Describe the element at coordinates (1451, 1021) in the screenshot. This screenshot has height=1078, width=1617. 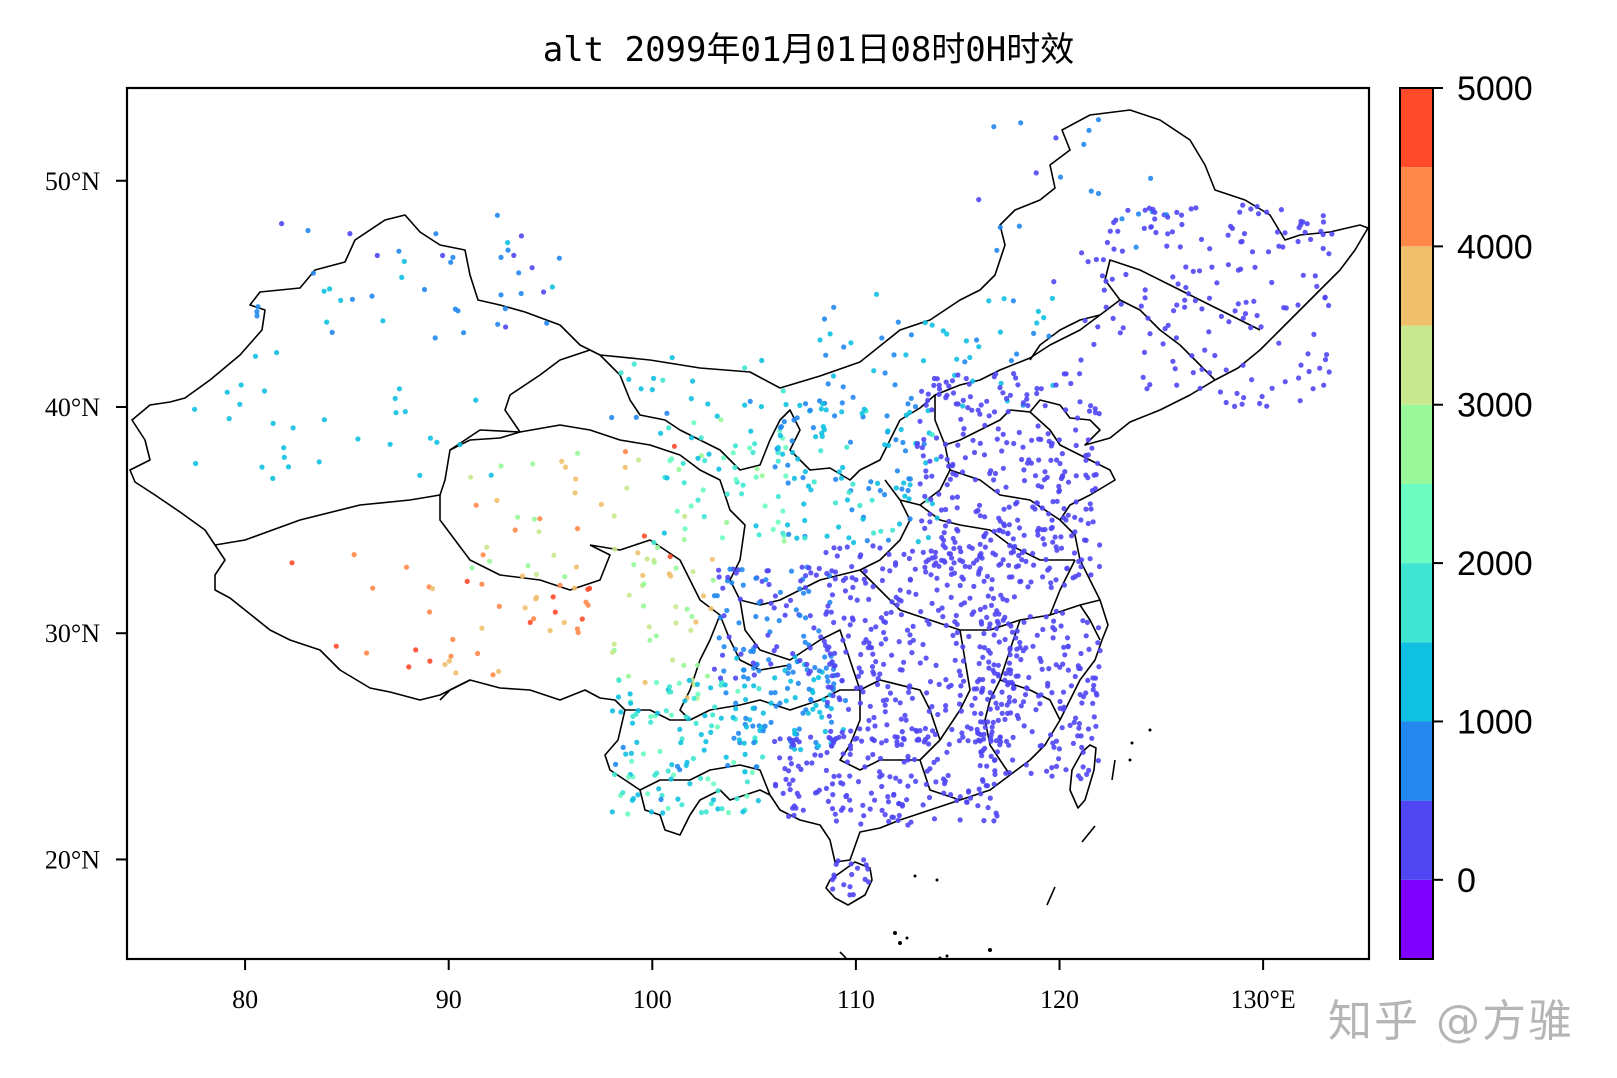
I see `watermark: 知乎 @方骓` at that location.